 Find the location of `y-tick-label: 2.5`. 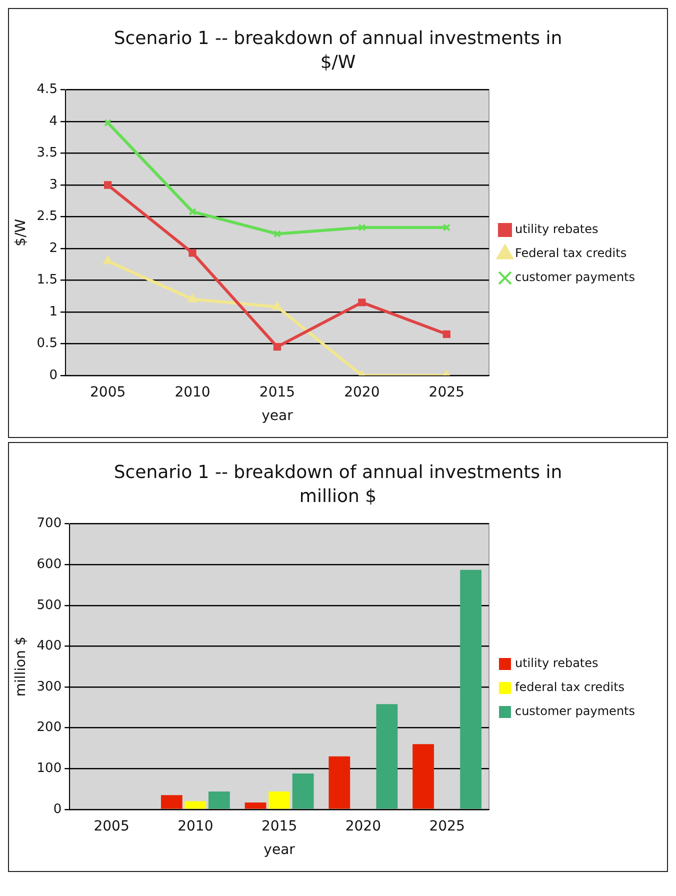

y-tick-label: 2.5 is located at coordinates (47, 216).